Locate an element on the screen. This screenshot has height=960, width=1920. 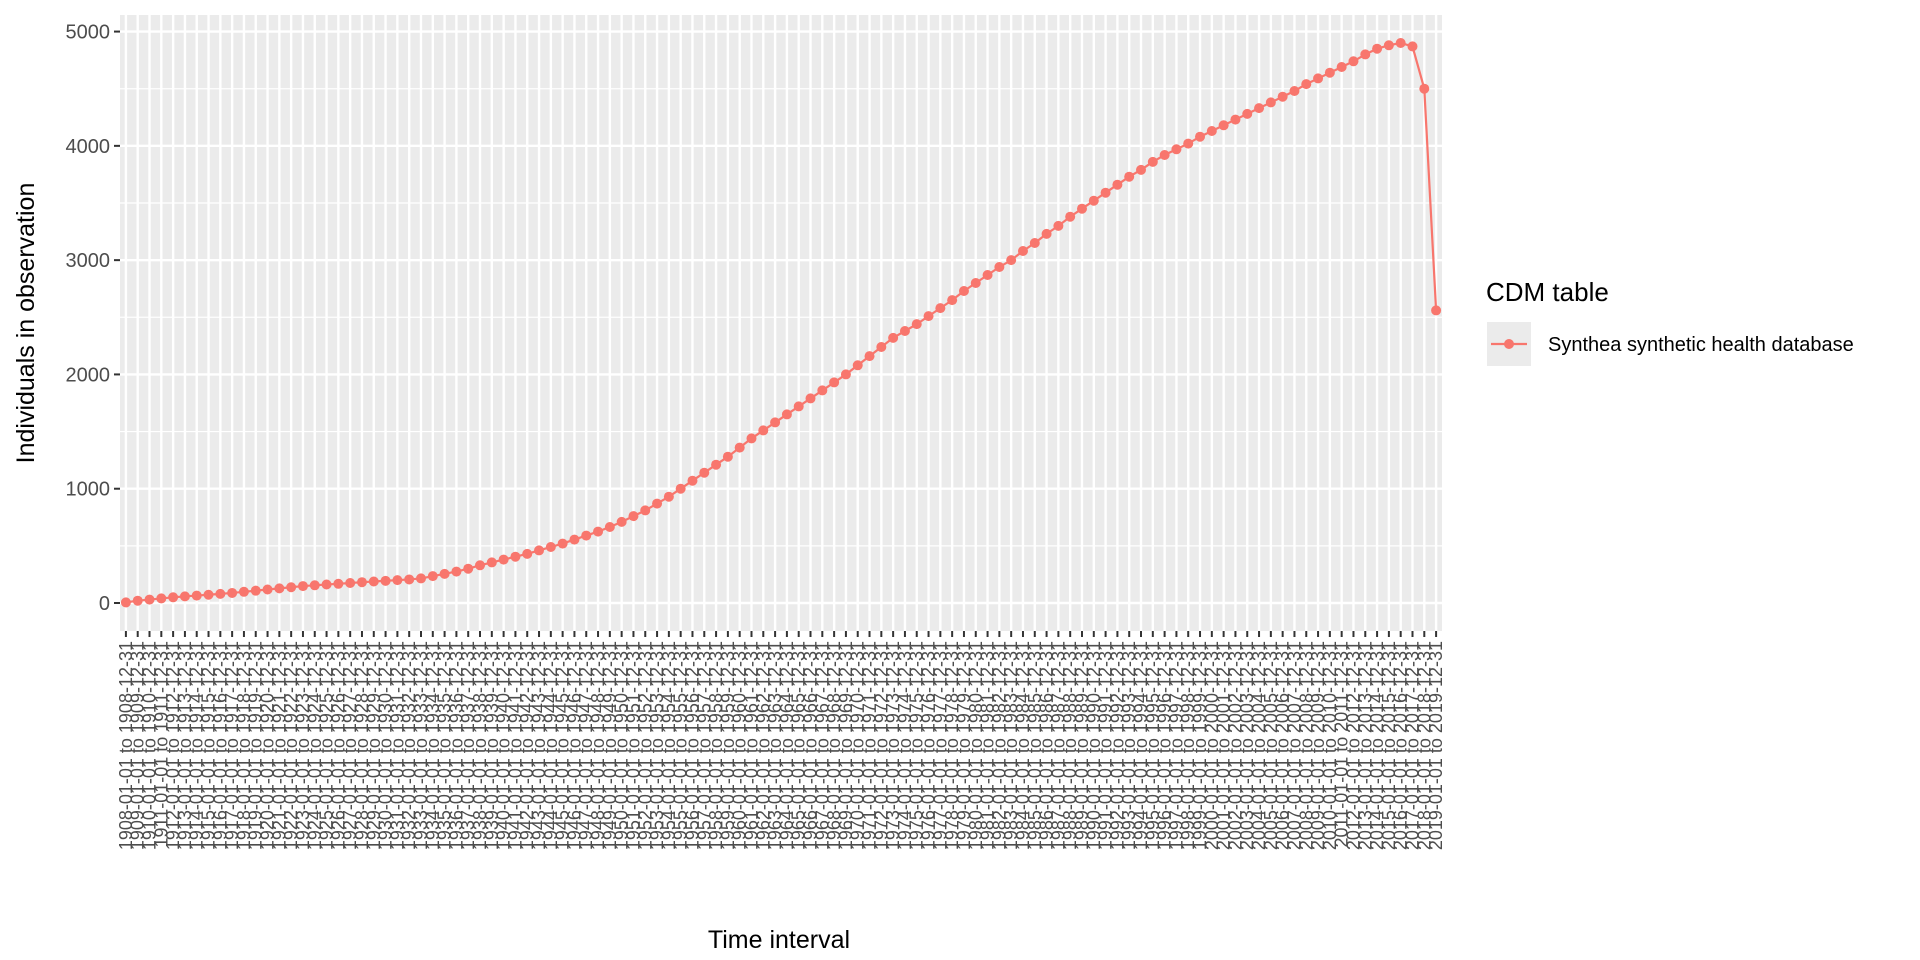
x-tick-label: 2002-01-01 to 2002-12-31 is located at coordinates (1235, 745).